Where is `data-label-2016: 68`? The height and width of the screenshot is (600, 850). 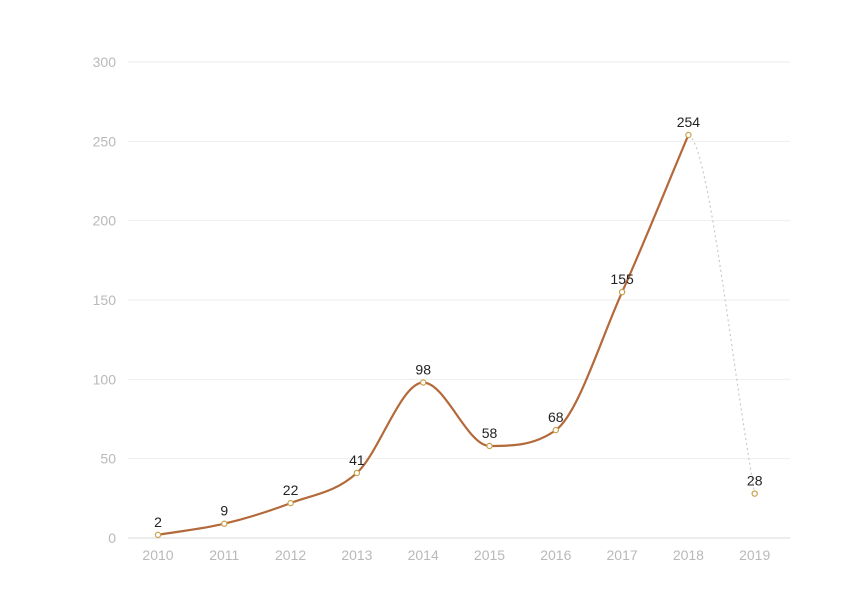 data-label-2016: 68 is located at coordinates (556, 417).